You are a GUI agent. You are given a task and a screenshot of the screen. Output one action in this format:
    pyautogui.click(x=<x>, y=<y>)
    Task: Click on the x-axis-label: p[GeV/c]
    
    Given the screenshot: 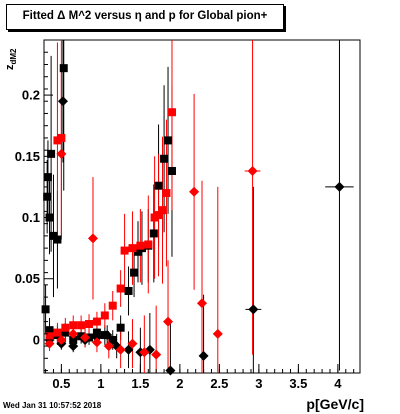 What is the action you would take?
    pyautogui.click(x=335, y=404)
    